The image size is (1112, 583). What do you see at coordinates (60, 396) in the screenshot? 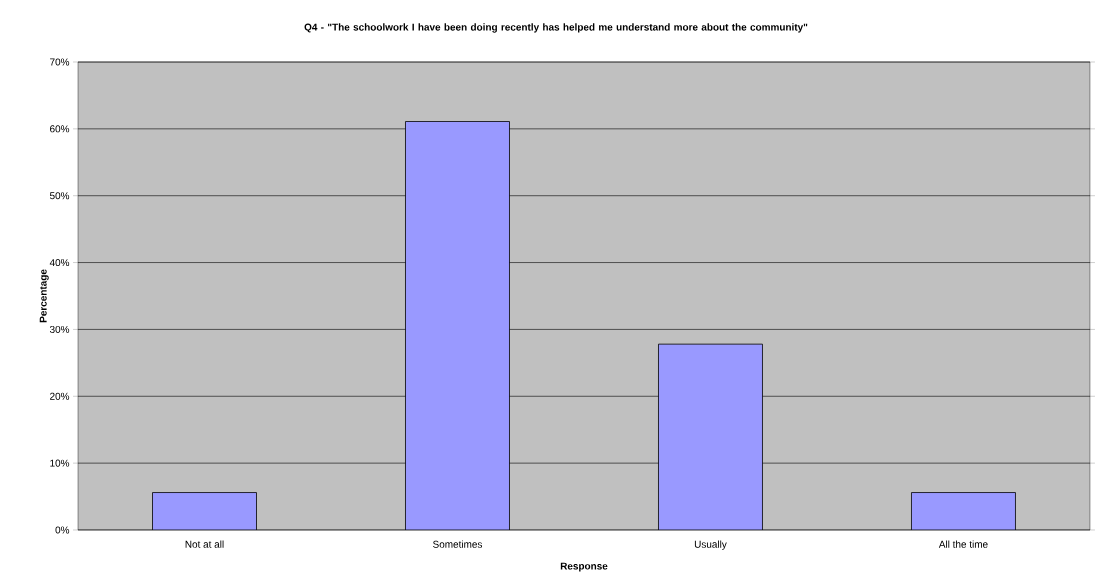
I see `y-tick-label: 20%` at bounding box center [60, 396].